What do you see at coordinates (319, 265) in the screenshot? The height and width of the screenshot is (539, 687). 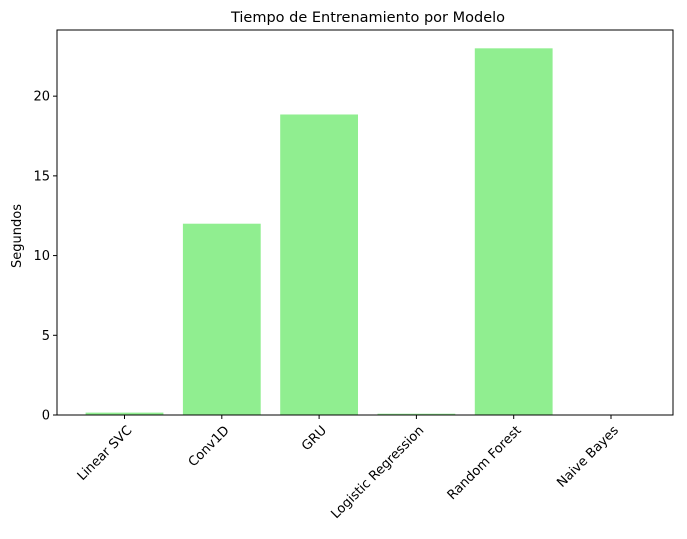 I see `bar-gru` at bounding box center [319, 265].